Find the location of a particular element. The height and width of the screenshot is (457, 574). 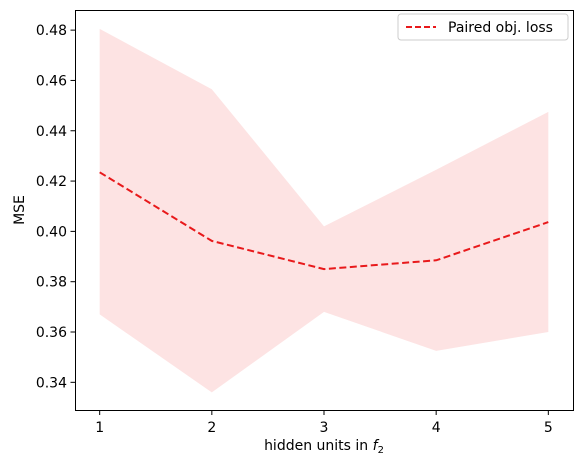

y-tick-label: 0.38 is located at coordinates (51, 283).